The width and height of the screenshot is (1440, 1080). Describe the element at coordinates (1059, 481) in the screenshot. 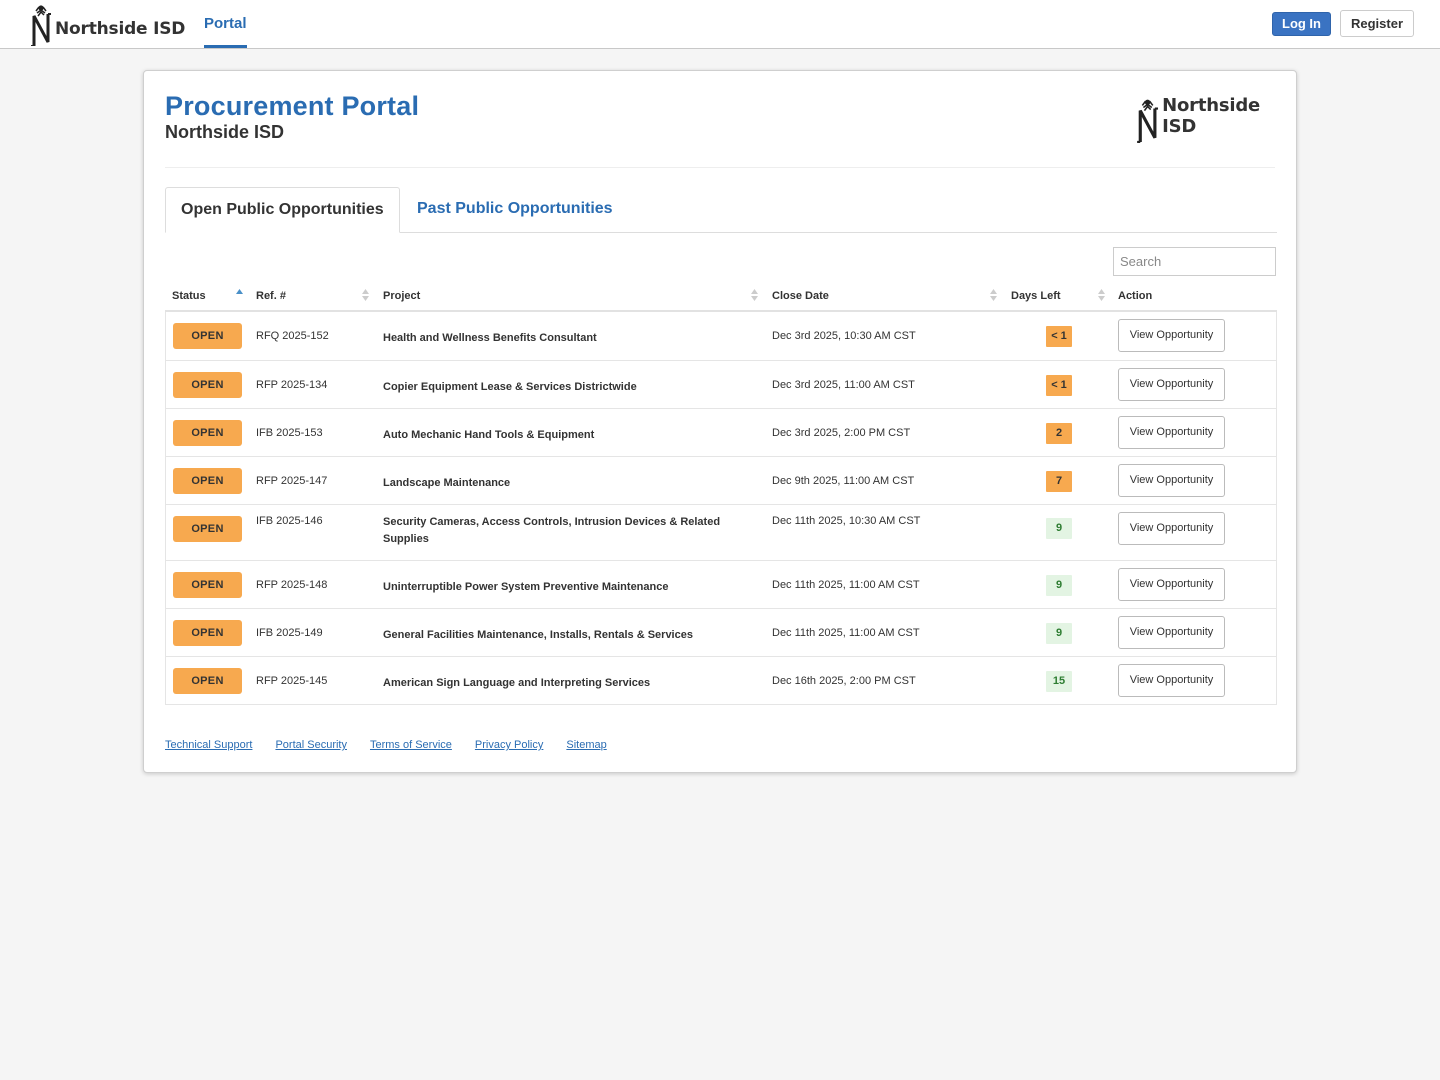

I see `days-left-badge: 7` at that location.